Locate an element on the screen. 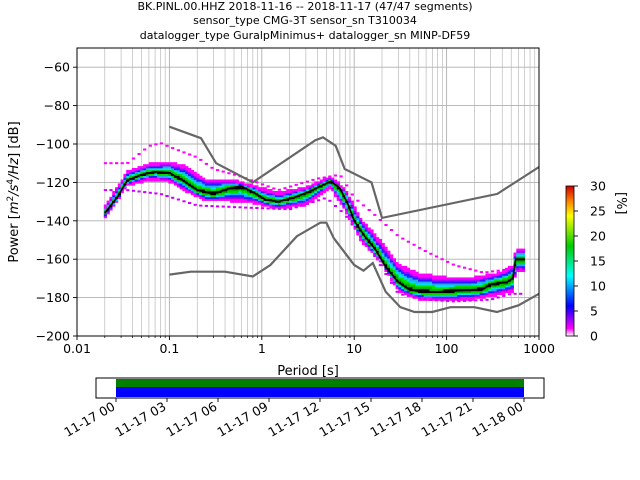 The width and height of the screenshot is (640, 480). x-tick-label: 0.1 is located at coordinates (169, 348).